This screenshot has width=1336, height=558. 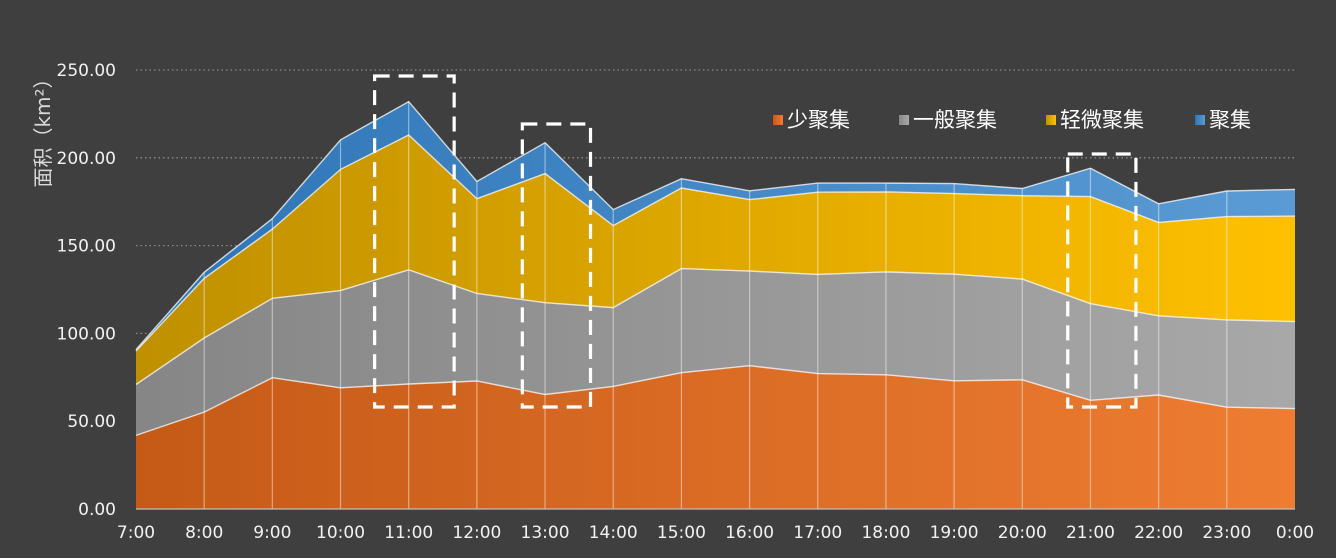 What do you see at coordinates (954, 533) in the screenshot?
I see `x-tick-label: 19:00` at bounding box center [954, 533].